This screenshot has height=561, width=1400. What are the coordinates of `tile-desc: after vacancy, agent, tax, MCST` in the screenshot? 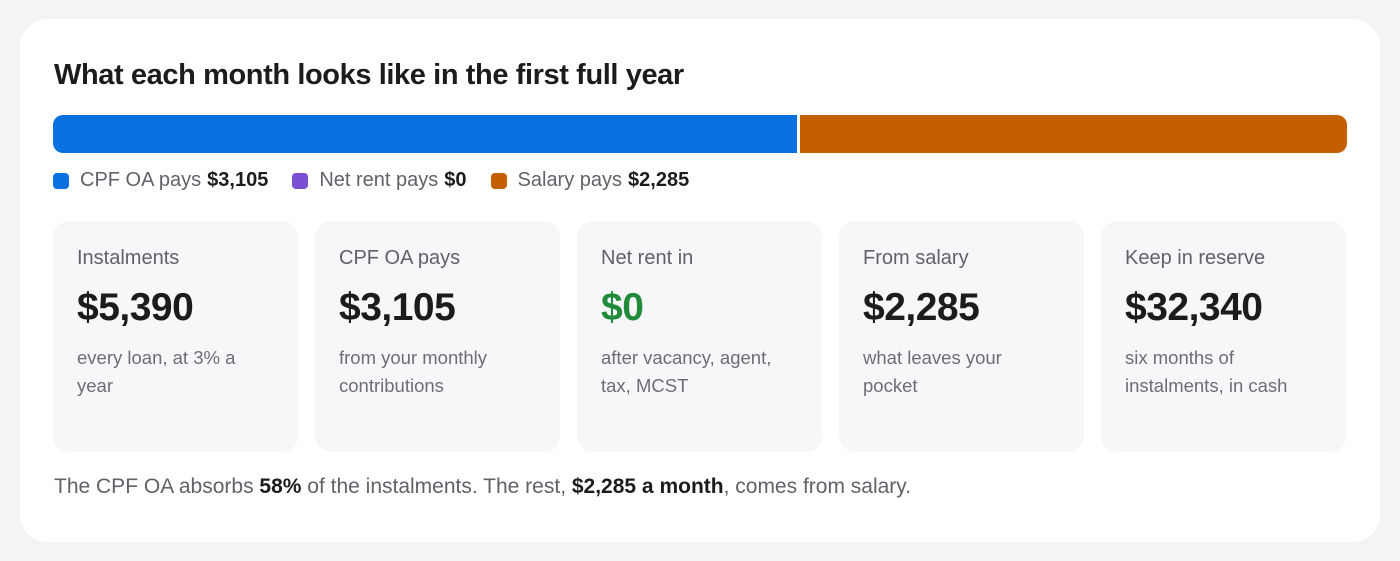 It's located at (686, 371).